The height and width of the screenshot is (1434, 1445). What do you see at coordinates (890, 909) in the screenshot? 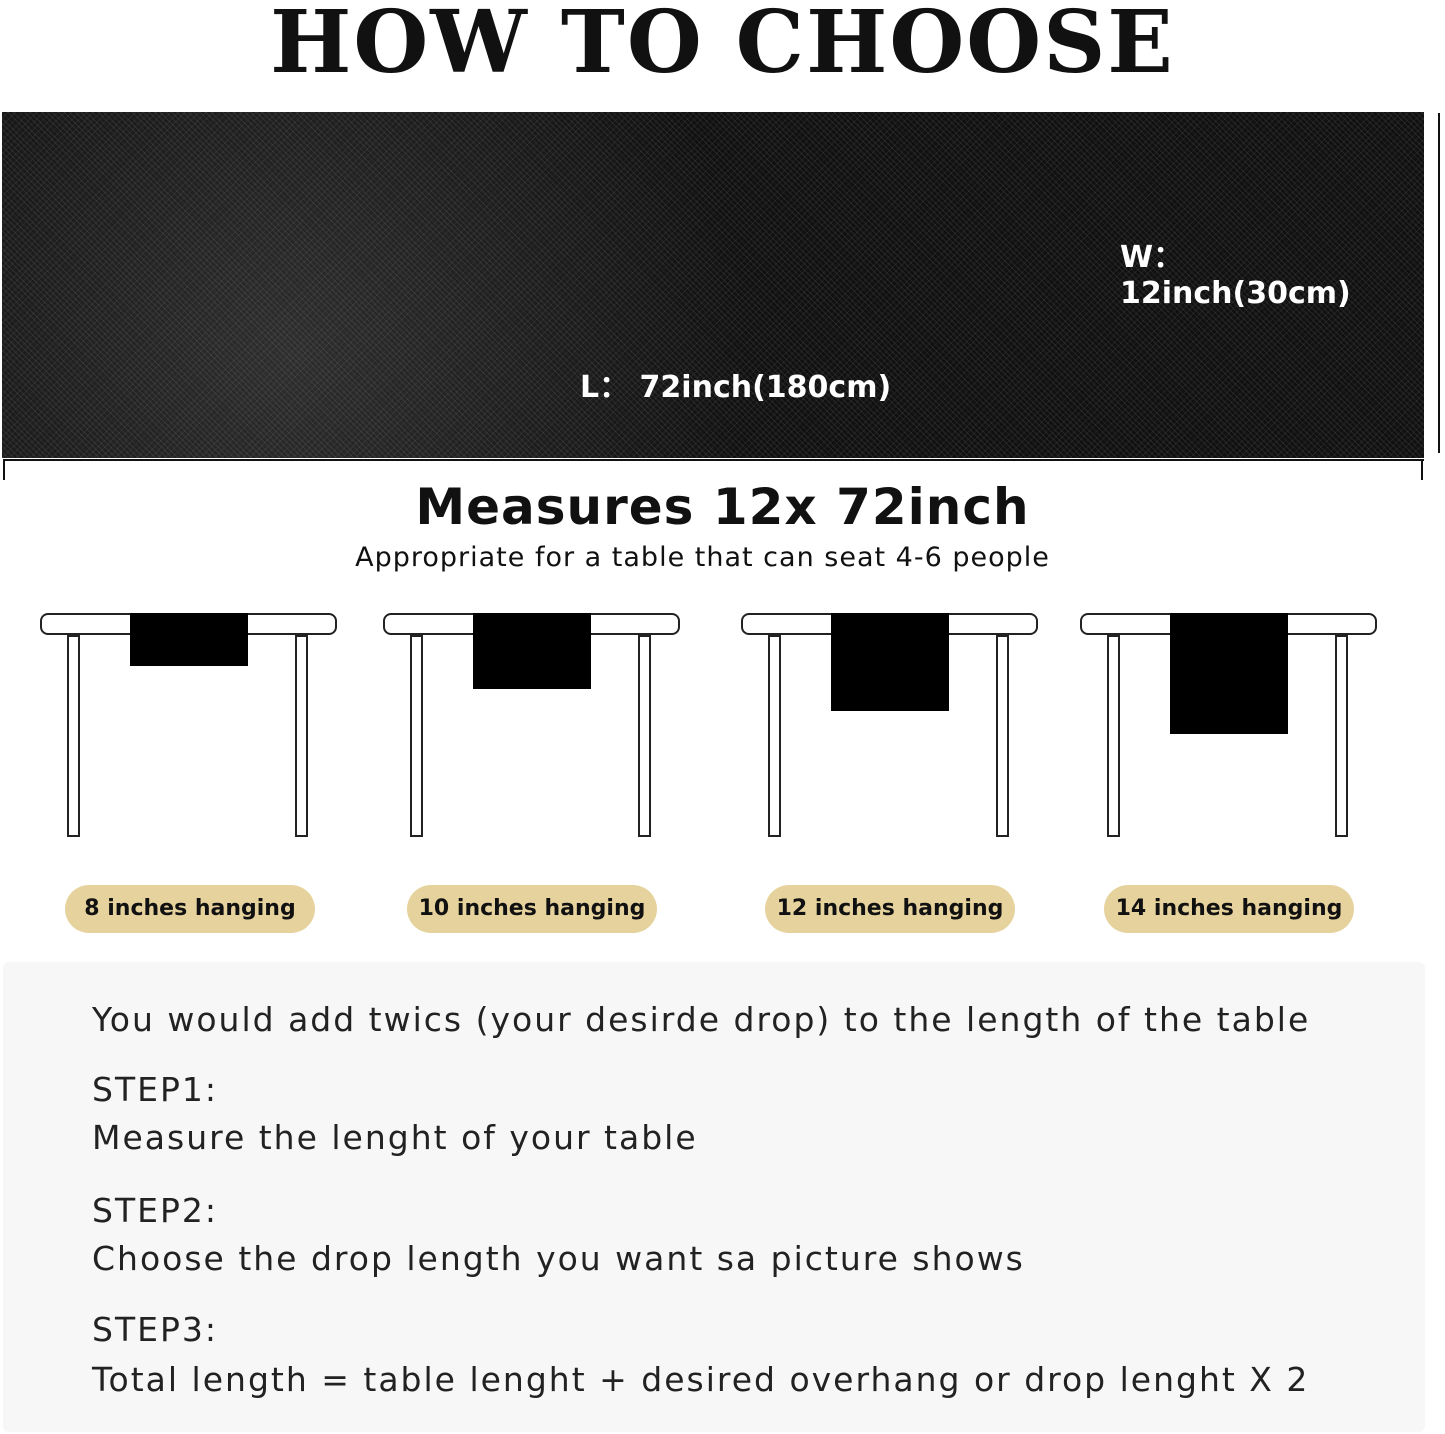
I see `drop-length-badge: 12 inches hanging` at bounding box center [890, 909].